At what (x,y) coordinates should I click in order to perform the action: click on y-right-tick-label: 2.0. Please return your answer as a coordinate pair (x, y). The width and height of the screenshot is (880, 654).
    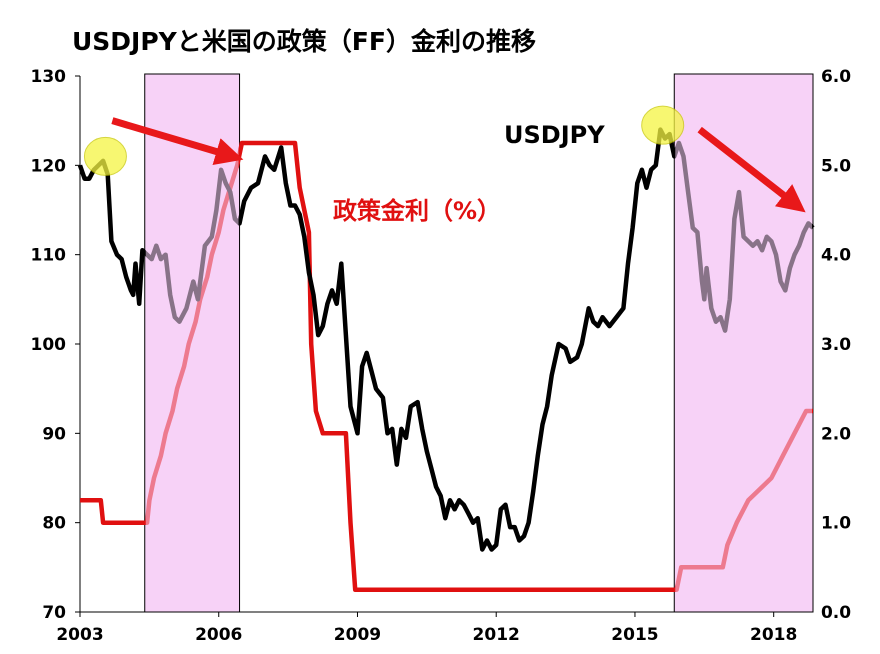
    Looking at the image, I should click on (836, 434).